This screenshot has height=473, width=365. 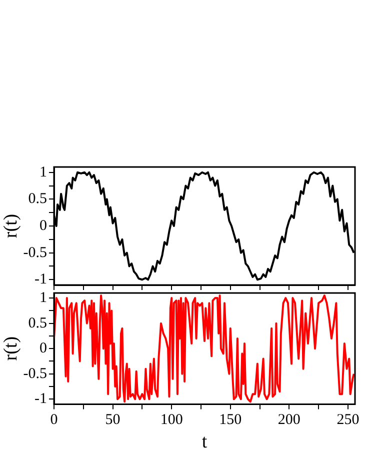 I want to click on x-tick-label: 0, so click(x=54, y=420).